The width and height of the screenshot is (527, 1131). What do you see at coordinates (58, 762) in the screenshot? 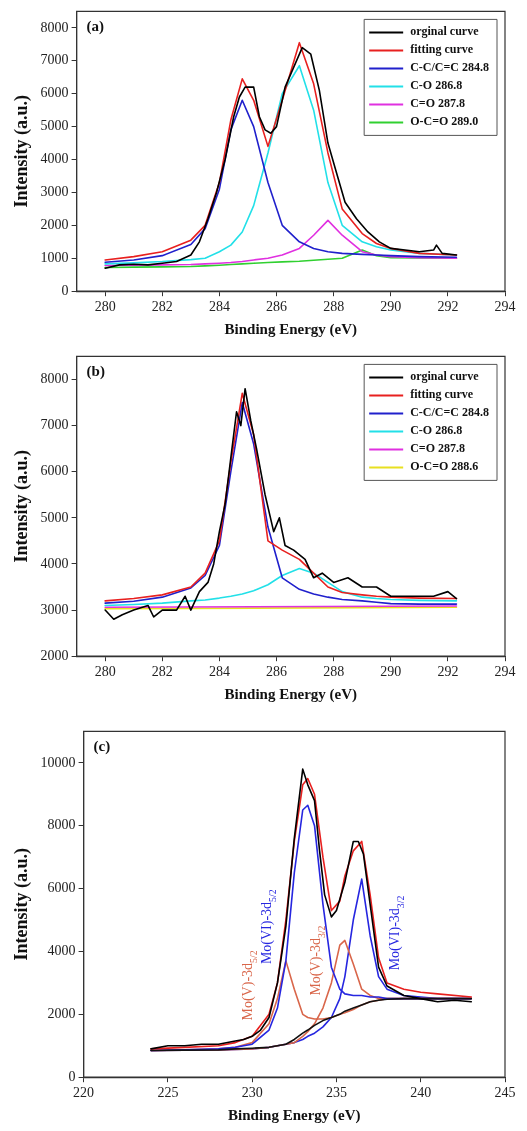
I see `y-tick-label: 10000` at bounding box center [58, 762].